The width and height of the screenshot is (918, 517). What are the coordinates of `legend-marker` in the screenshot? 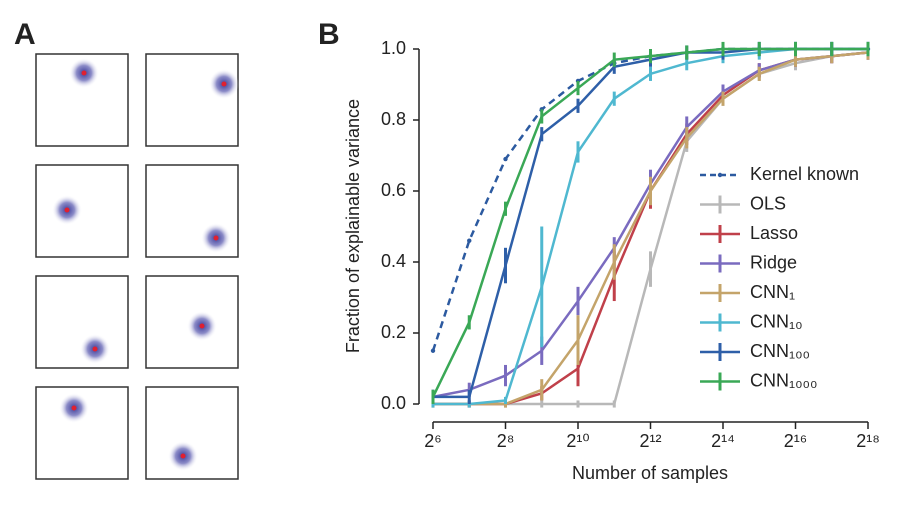 It's located at (720, 175).